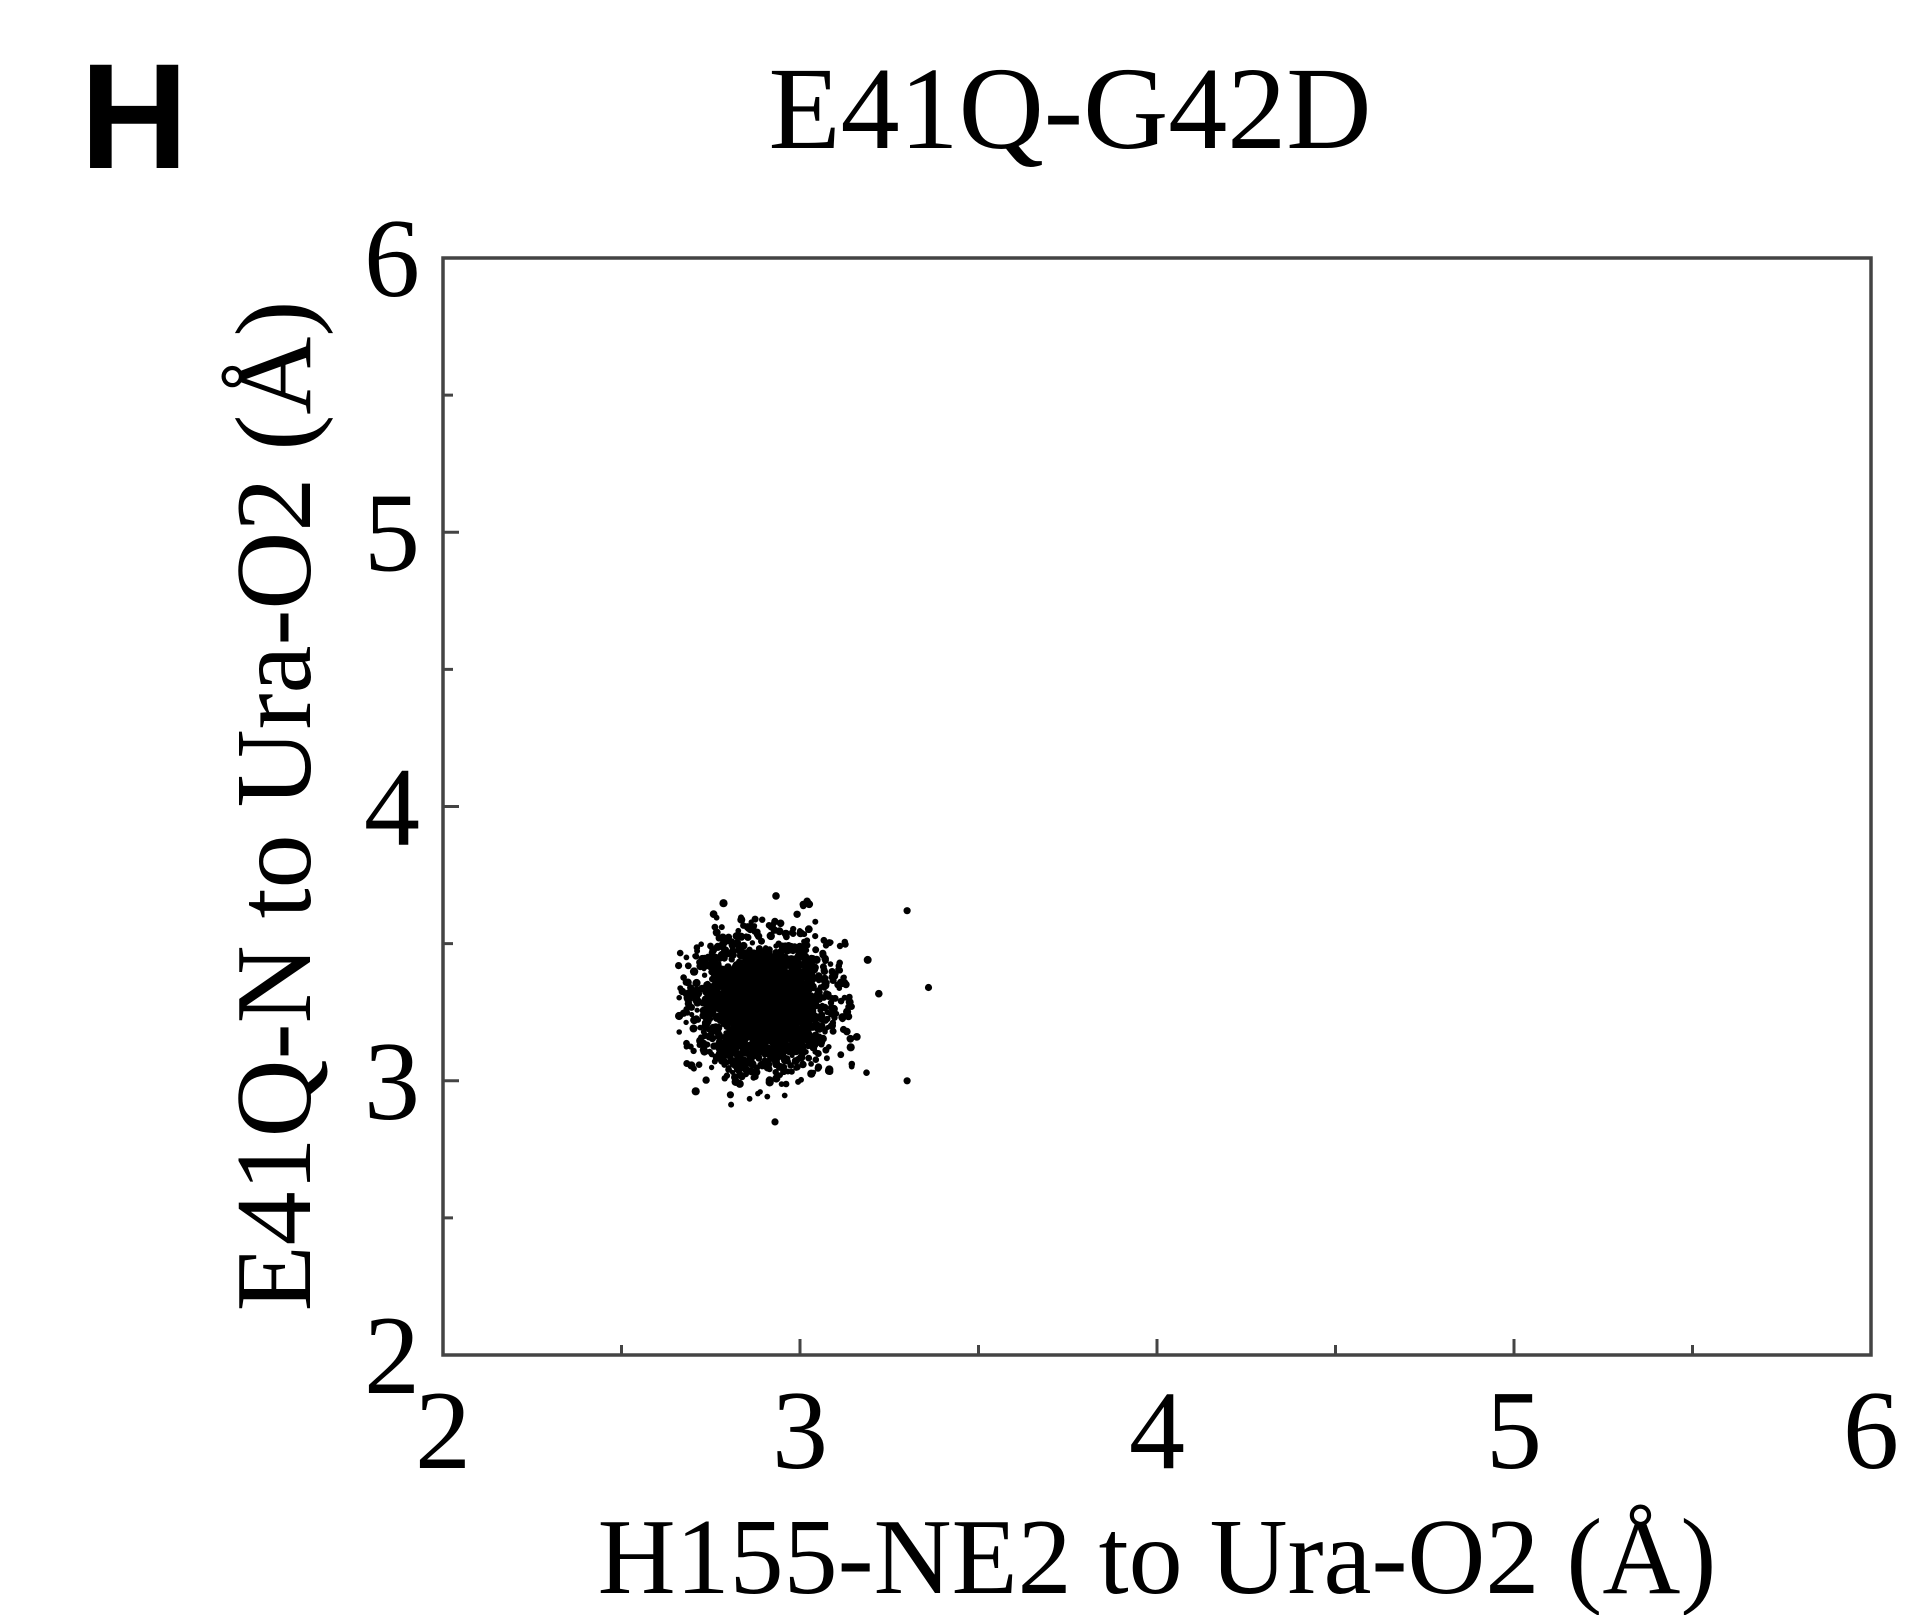  Describe the element at coordinates (274, 806) in the screenshot. I see `y-axis-label: E41Q-N to Ura-O2 (Å)` at that location.